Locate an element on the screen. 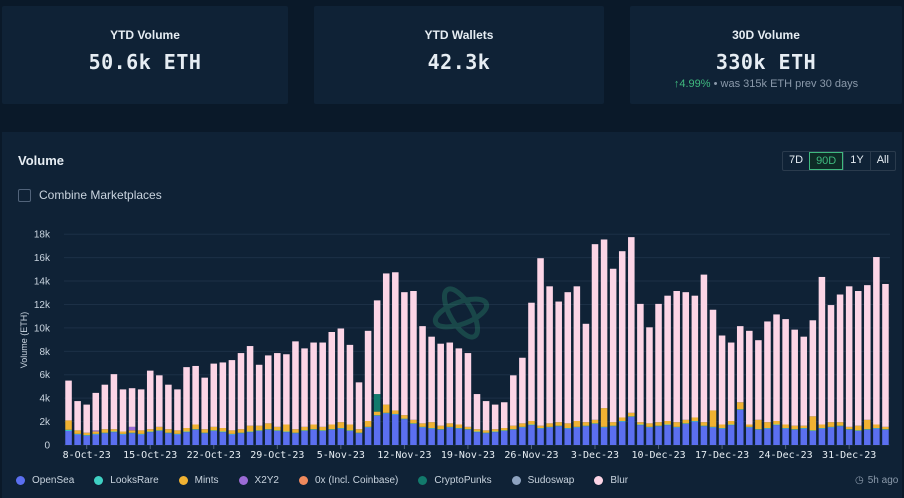 This screenshot has width=904, height=498. range-90d-button: 90D is located at coordinates (826, 161).